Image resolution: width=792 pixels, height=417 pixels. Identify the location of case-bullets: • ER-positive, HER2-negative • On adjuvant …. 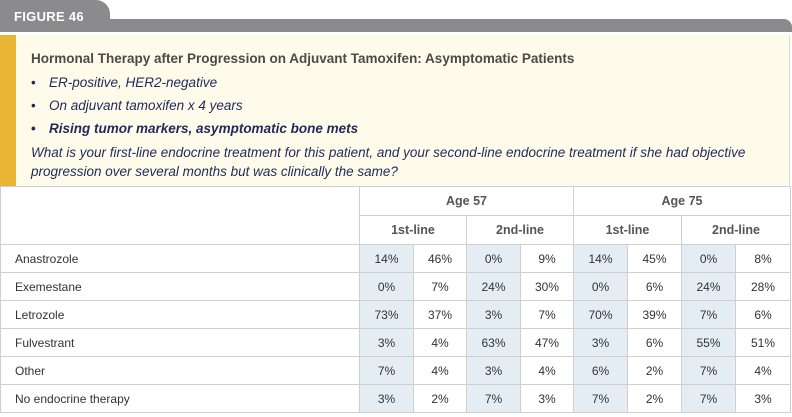
(194, 106).